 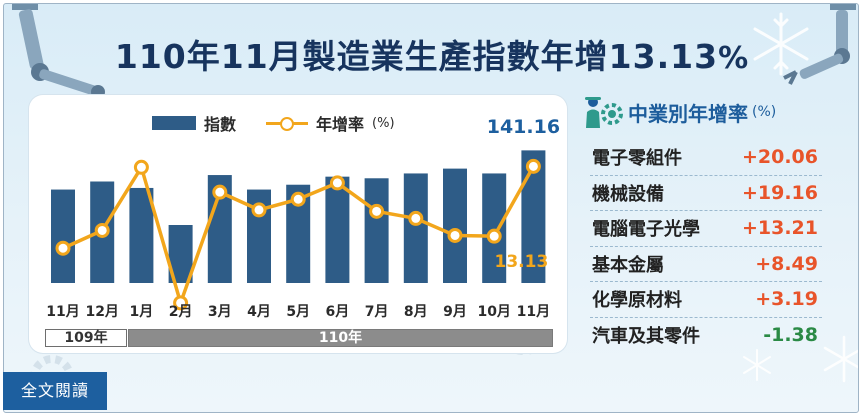 What do you see at coordinates (340, 124) in the screenshot?
I see `legend-line-label: 年增率` at bounding box center [340, 124].